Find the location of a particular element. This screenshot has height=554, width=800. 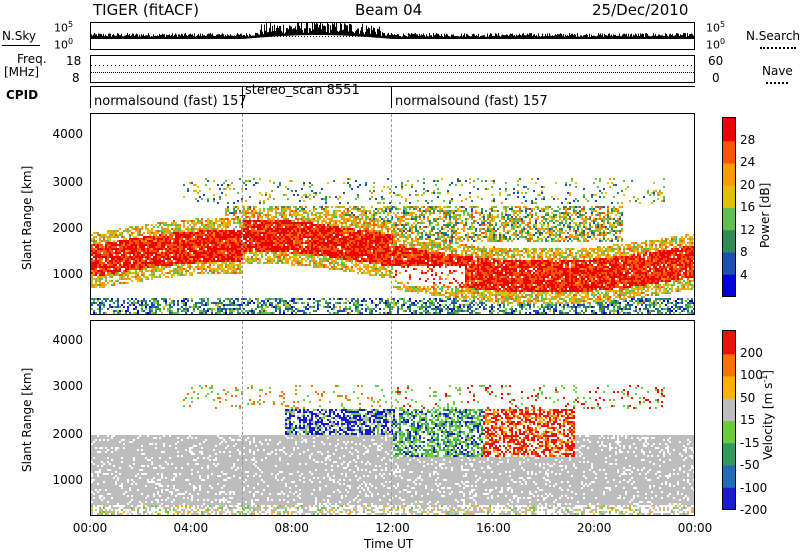

cpid-frame-line is located at coordinates (392, 86).